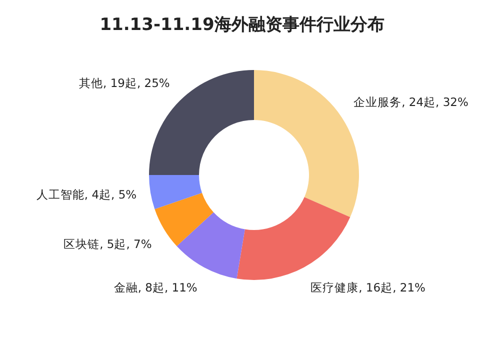  Describe the element at coordinates (124, 83) in the screenshot. I see `slice-label: 其他, 19起, 25%` at that location.